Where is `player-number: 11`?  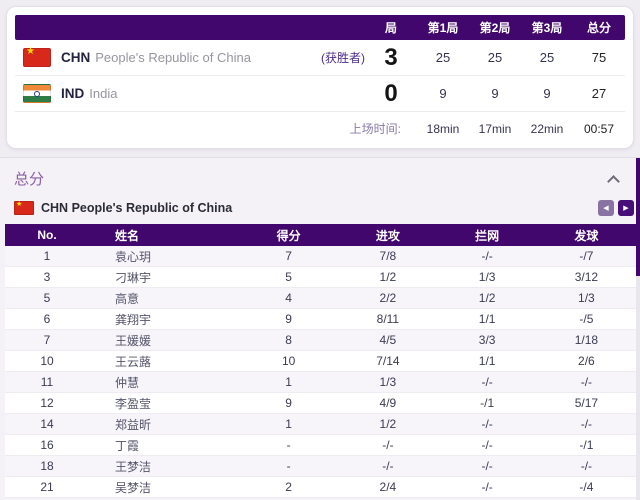 player-number: 11 is located at coordinates (47, 382).